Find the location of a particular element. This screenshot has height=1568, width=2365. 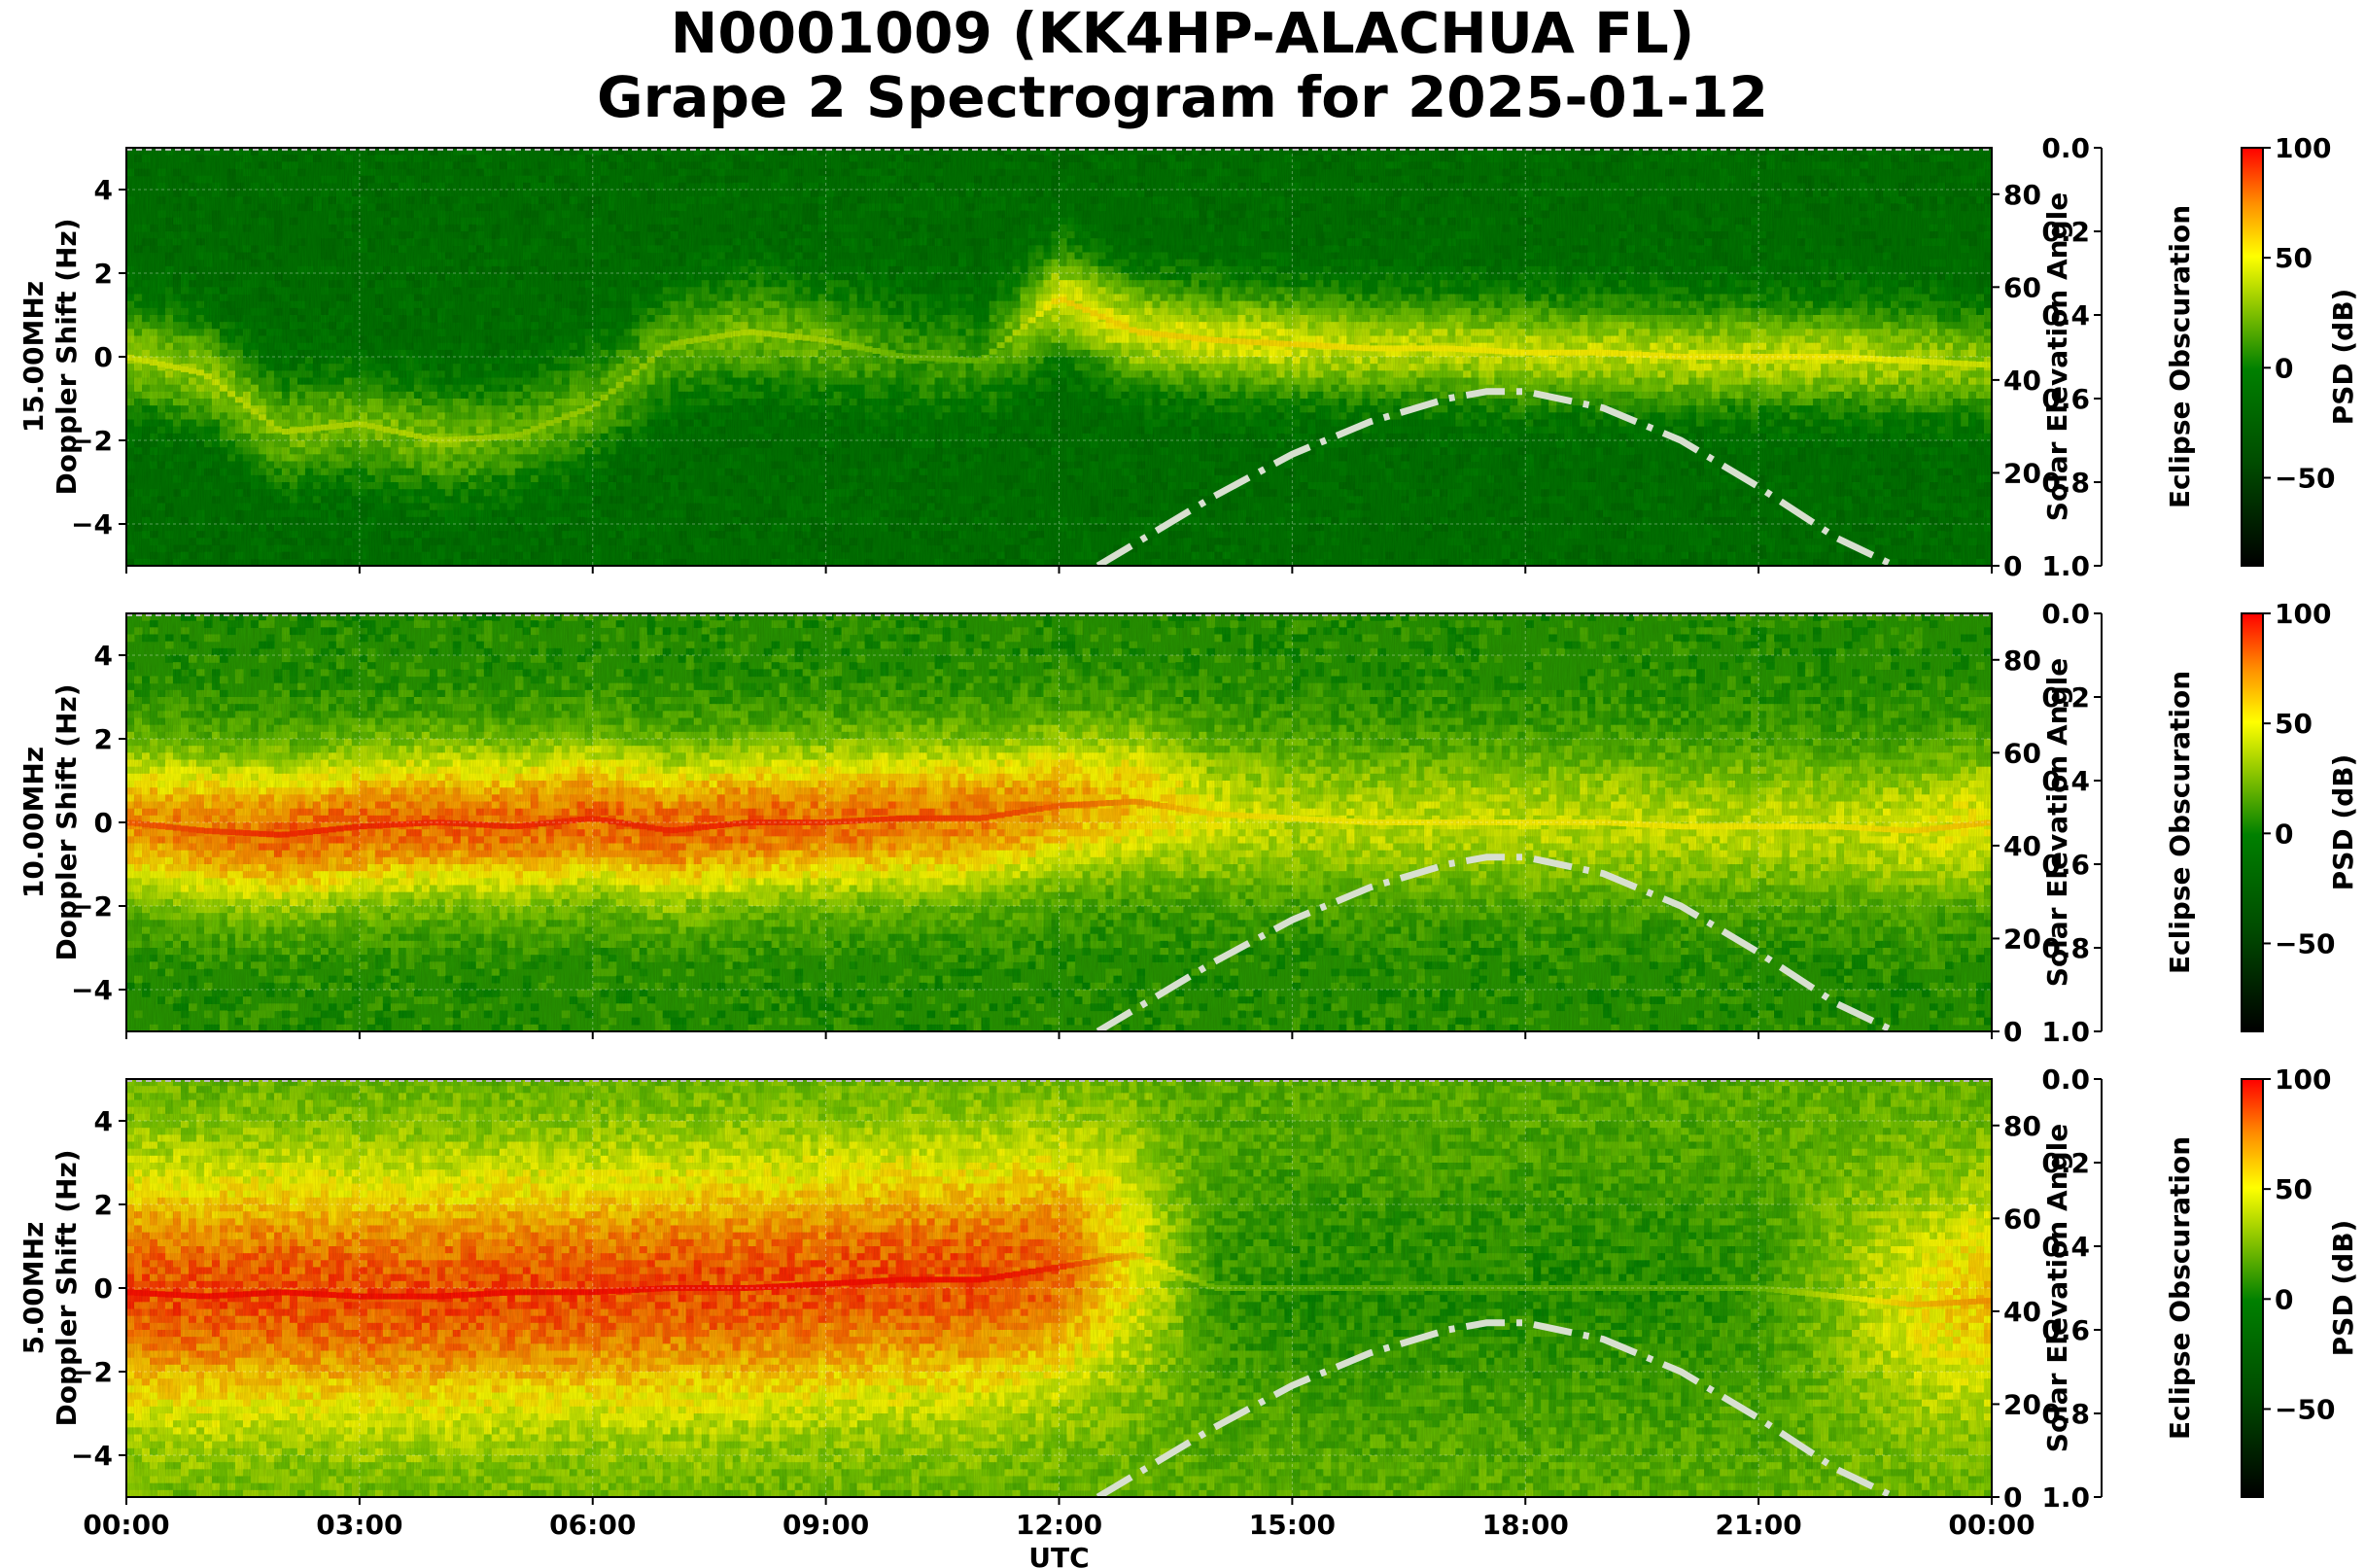

x-tick-label: 15:00 is located at coordinates (1292, 1525).